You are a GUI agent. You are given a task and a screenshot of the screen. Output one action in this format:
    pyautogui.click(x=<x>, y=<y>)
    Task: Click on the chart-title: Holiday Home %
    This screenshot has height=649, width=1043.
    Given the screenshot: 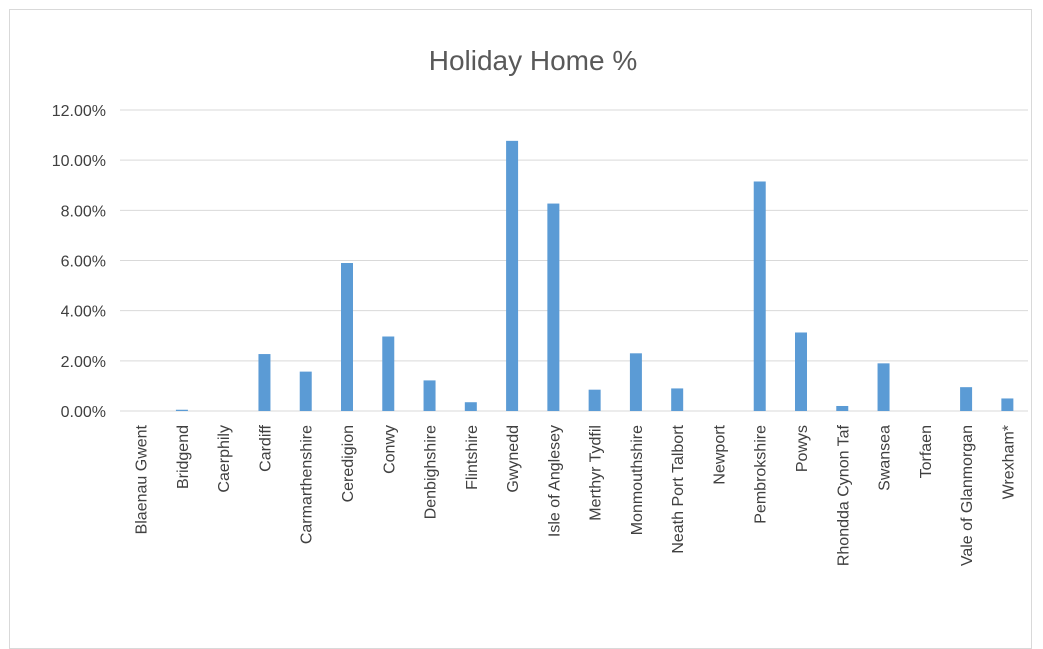 What is the action you would take?
    pyautogui.click(x=533, y=60)
    